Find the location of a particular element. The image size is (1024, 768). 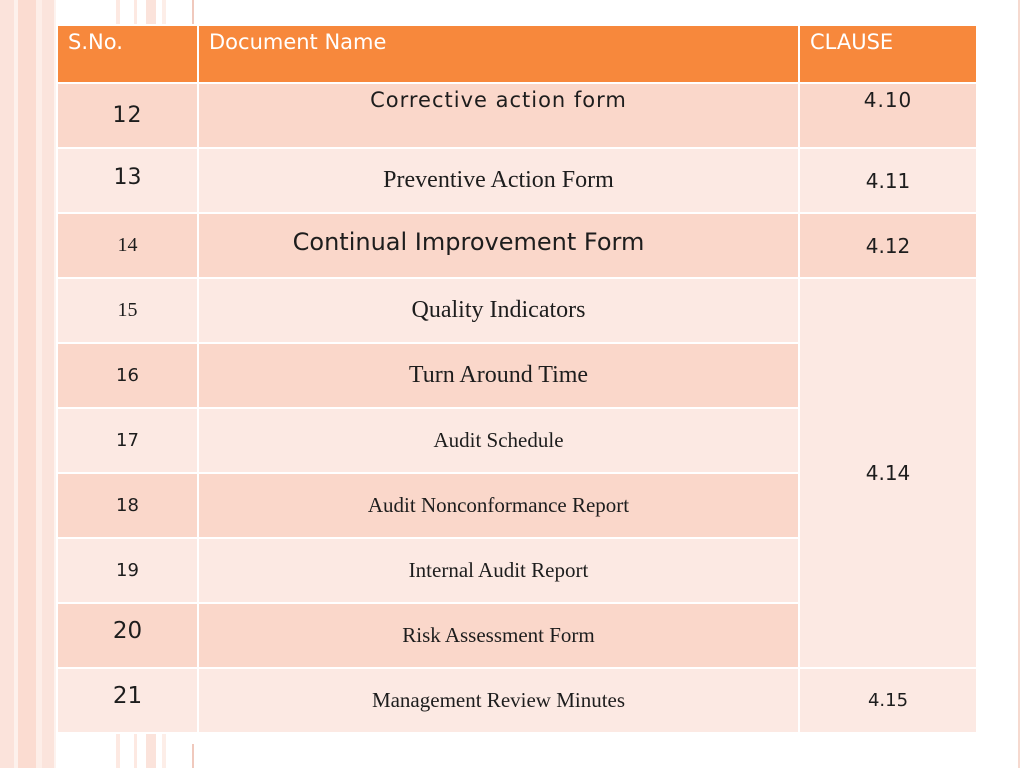

row-sno: 12 is located at coordinates (127, 115).